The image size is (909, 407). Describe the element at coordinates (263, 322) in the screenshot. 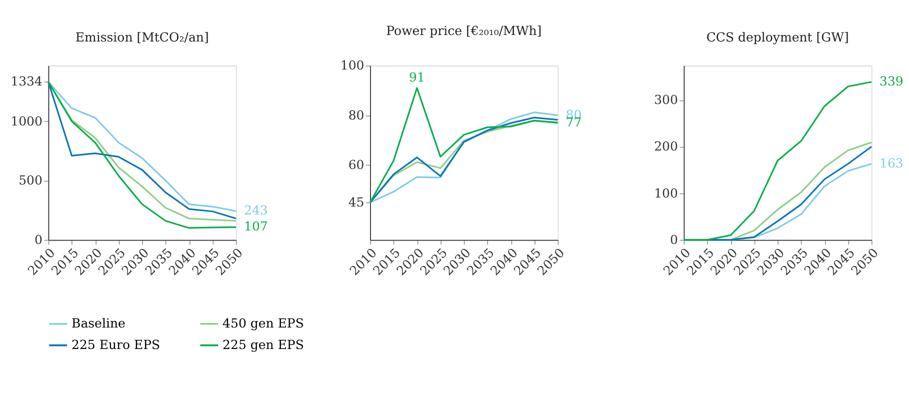

I see `legend-label: 450 gen EPS` at that location.